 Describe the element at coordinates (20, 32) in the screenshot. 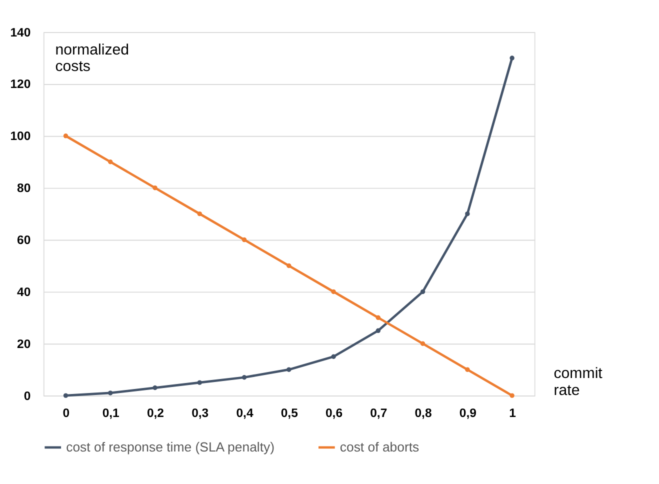

I see `y-tick-label: 140` at that location.